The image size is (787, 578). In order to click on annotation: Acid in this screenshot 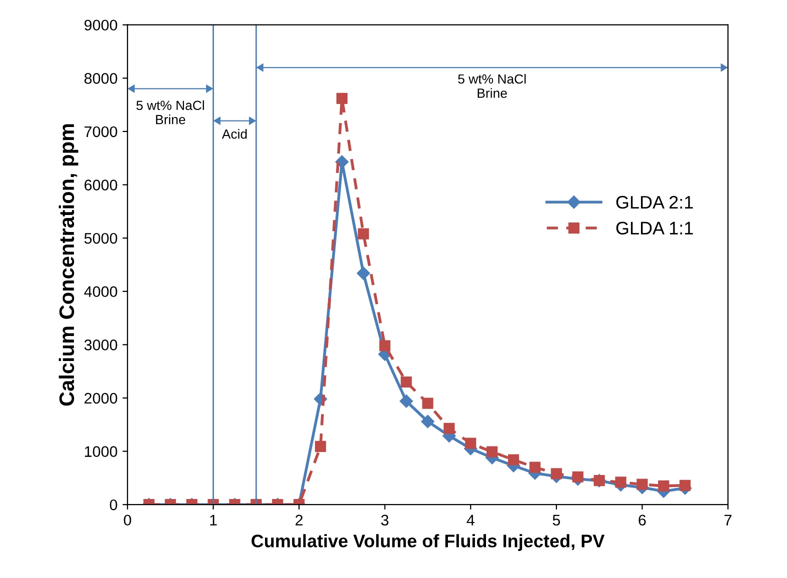, I will do `click(234, 134)`.